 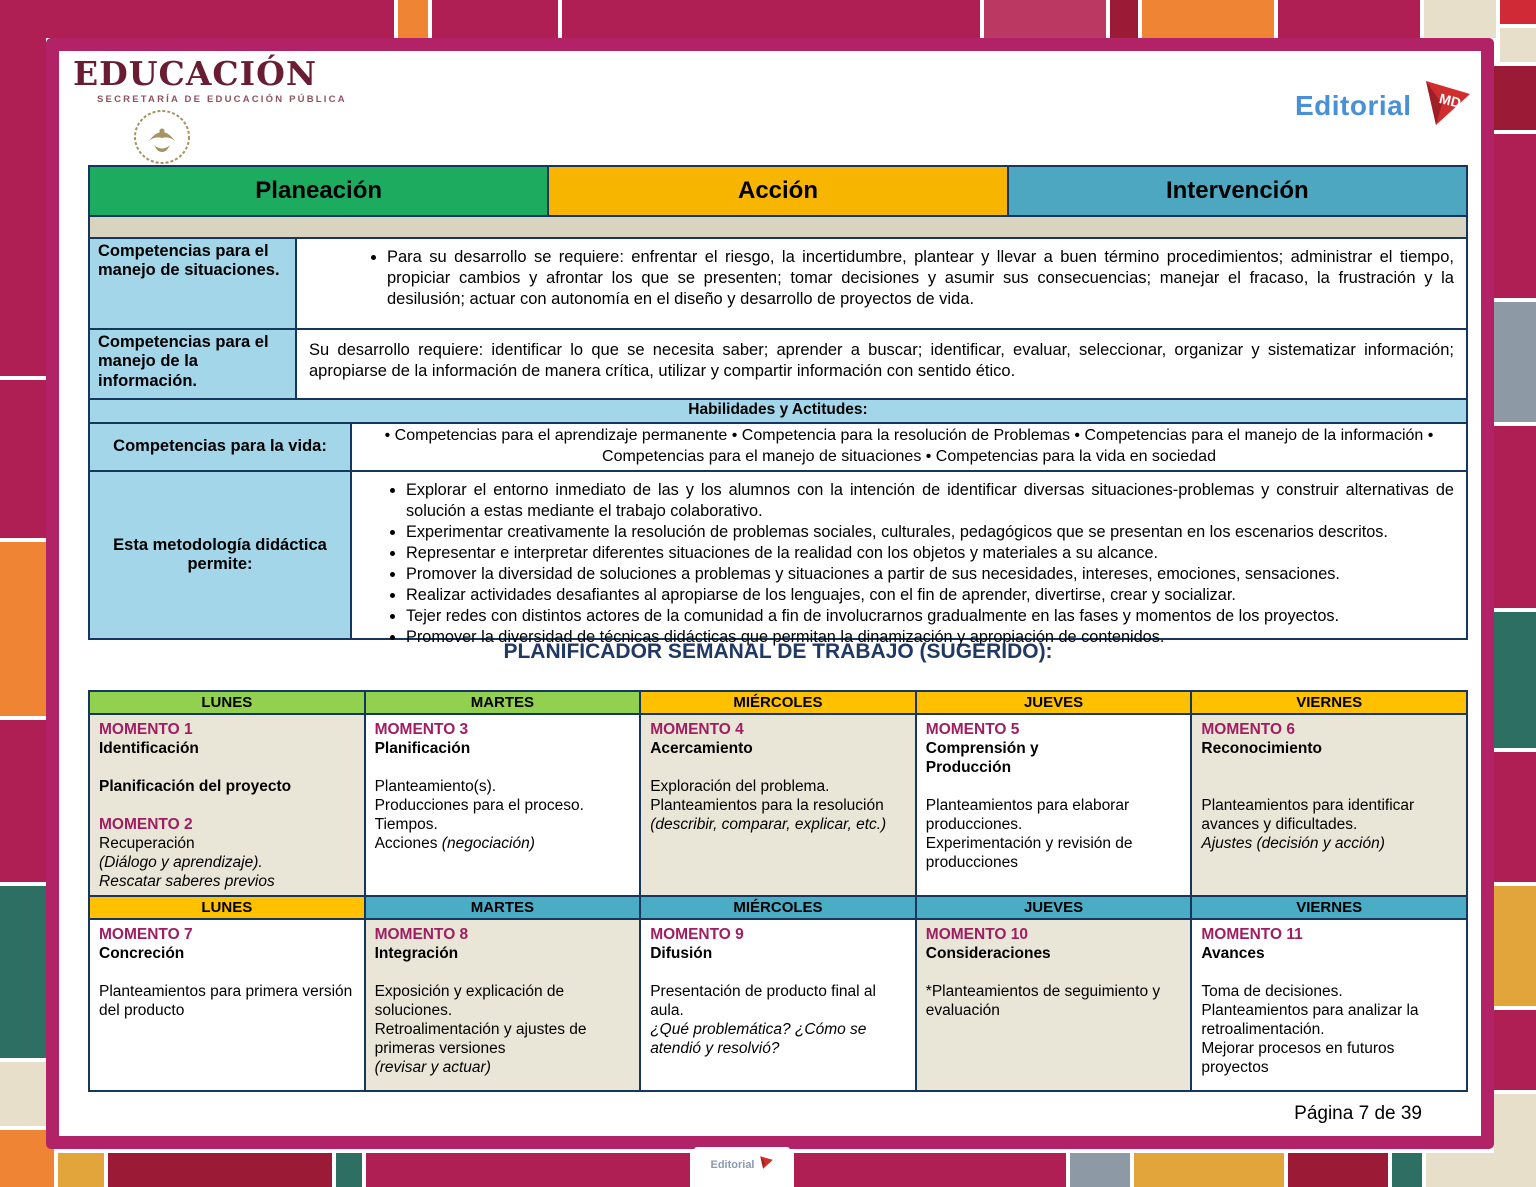 I want to click on text-line: Concreción, so click(x=142, y=953).